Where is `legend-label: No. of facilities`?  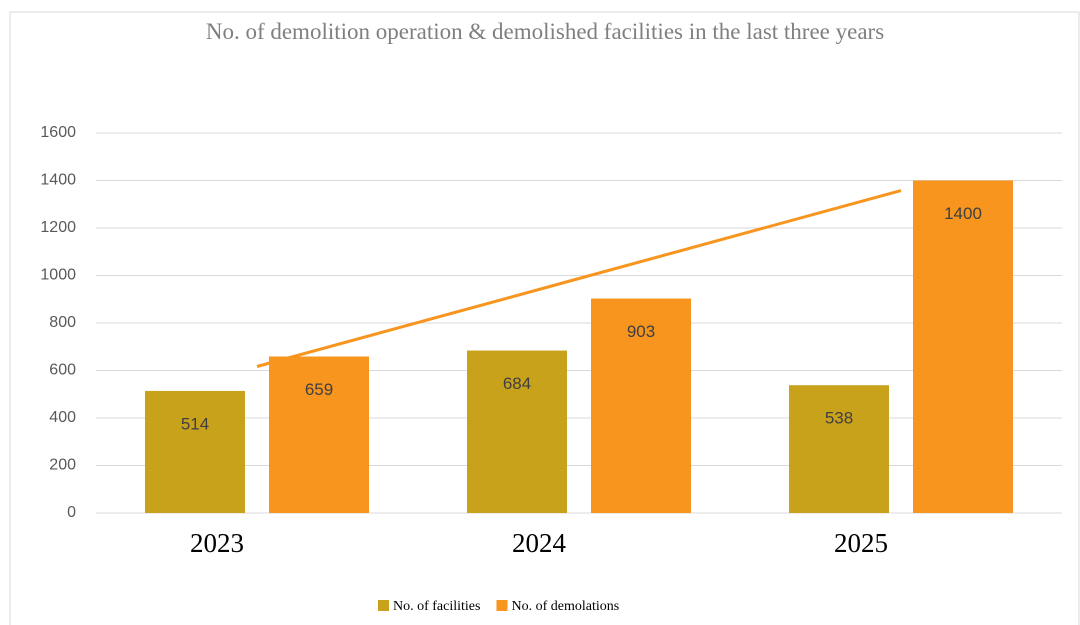 legend-label: No. of facilities is located at coordinates (436, 606).